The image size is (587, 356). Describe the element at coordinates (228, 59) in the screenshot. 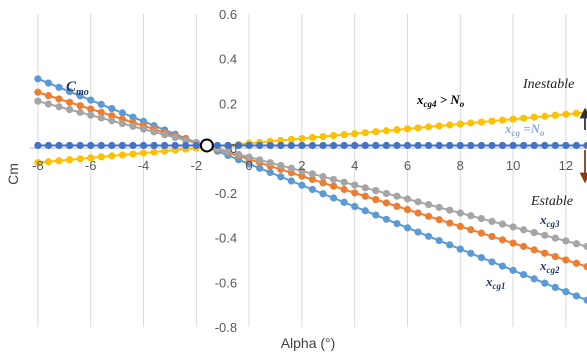

I see `y-tick-label: 0.4` at that location.